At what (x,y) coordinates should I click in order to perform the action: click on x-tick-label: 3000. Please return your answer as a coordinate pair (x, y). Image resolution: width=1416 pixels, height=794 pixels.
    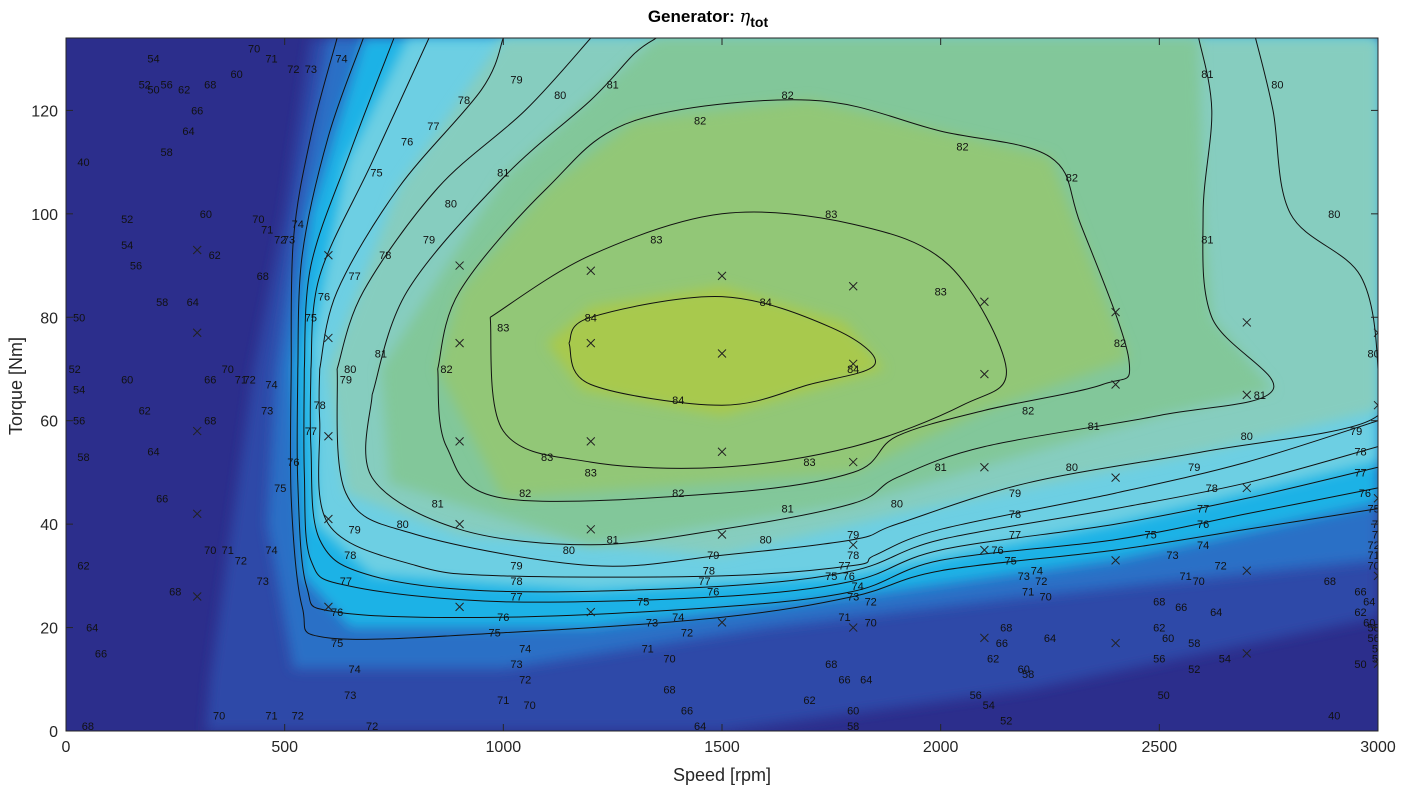
    Looking at the image, I should click on (1378, 747).